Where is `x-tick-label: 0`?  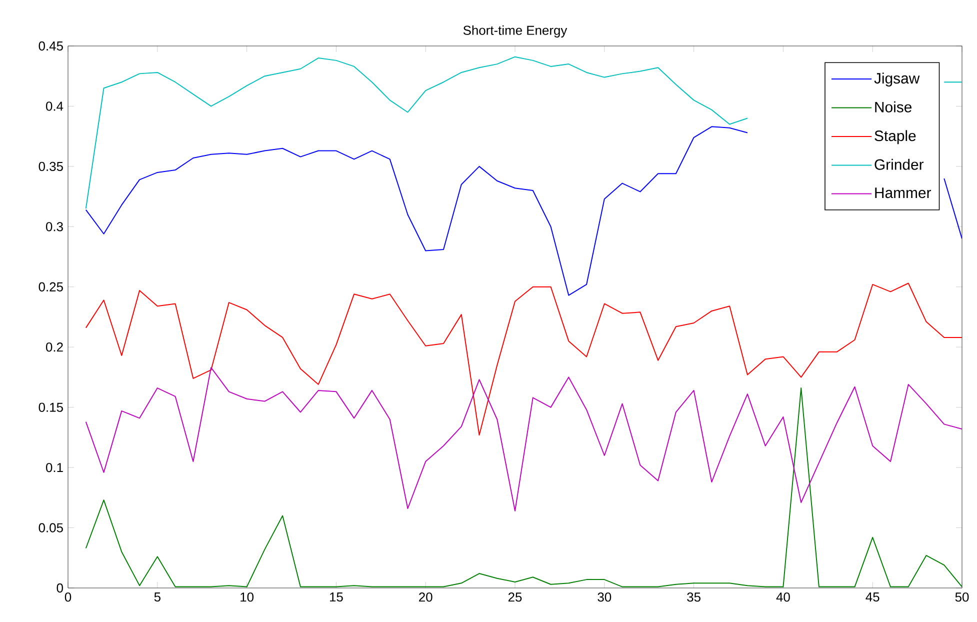
x-tick-label: 0 is located at coordinates (68, 597).